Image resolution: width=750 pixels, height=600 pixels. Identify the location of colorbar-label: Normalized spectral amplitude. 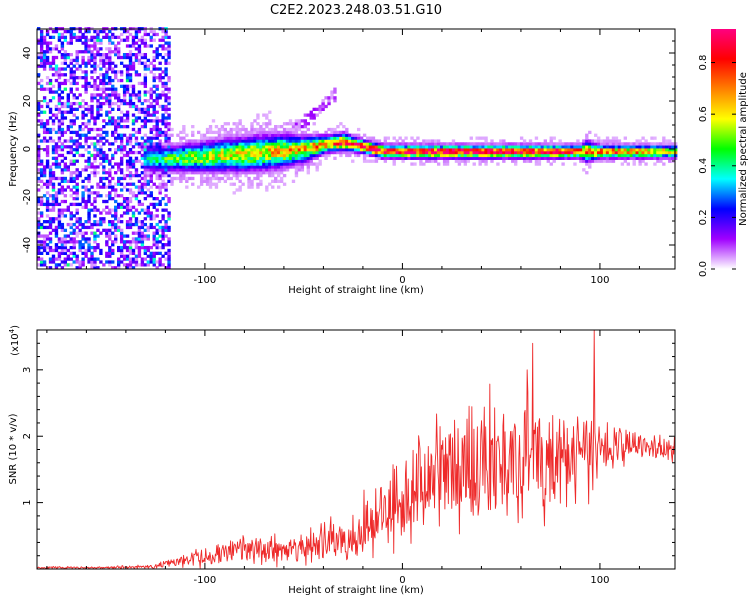
(743, 149).